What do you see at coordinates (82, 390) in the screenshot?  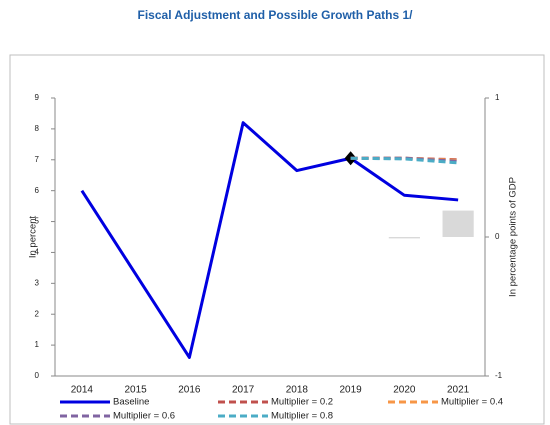 I see `x-tick-label: 2014` at bounding box center [82, 390].